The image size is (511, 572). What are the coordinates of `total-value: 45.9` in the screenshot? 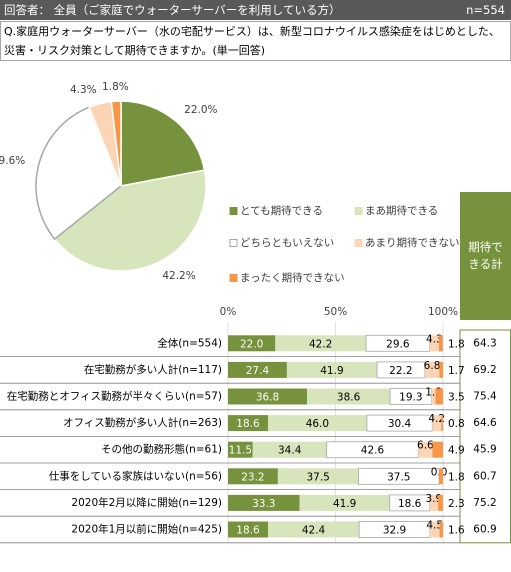 It's located at (484, 450).